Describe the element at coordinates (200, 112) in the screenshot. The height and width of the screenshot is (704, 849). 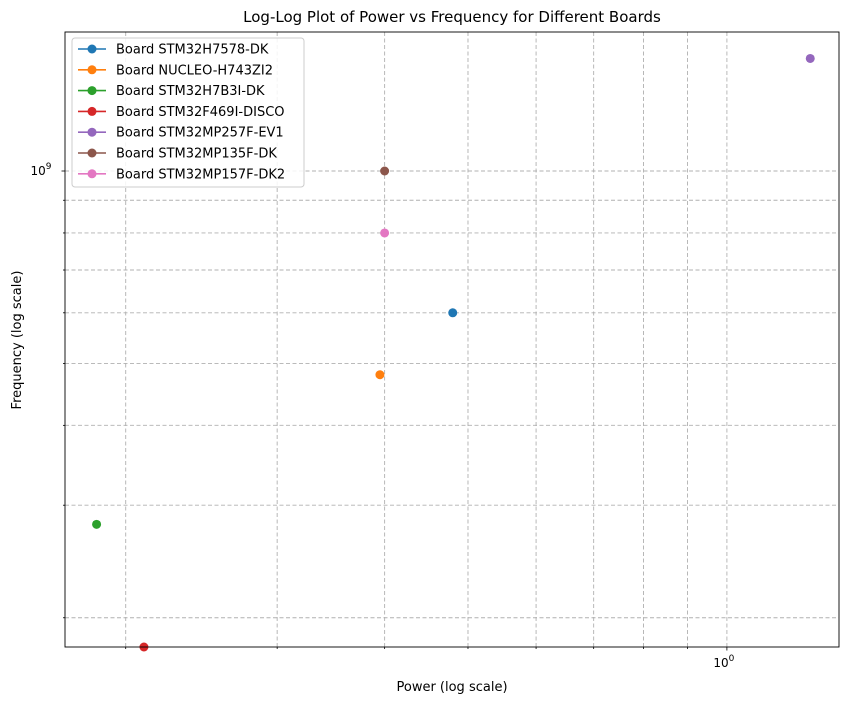
I see `legend-label: Board STM32F469I-DISCO` at that location.